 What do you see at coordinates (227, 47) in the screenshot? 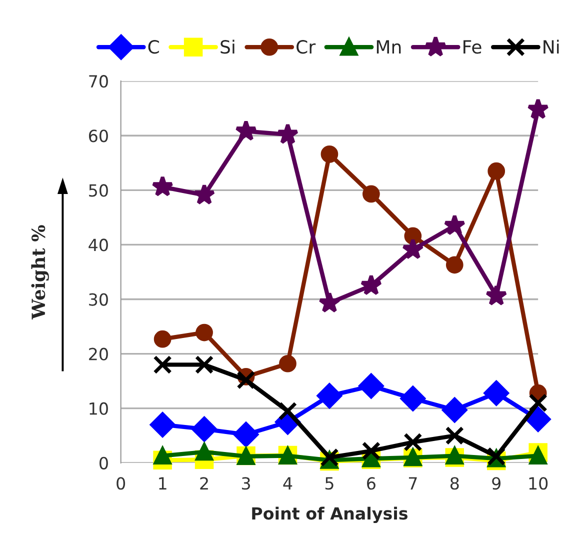
I see `legend-label: Si` at bounding box center [227, 47].